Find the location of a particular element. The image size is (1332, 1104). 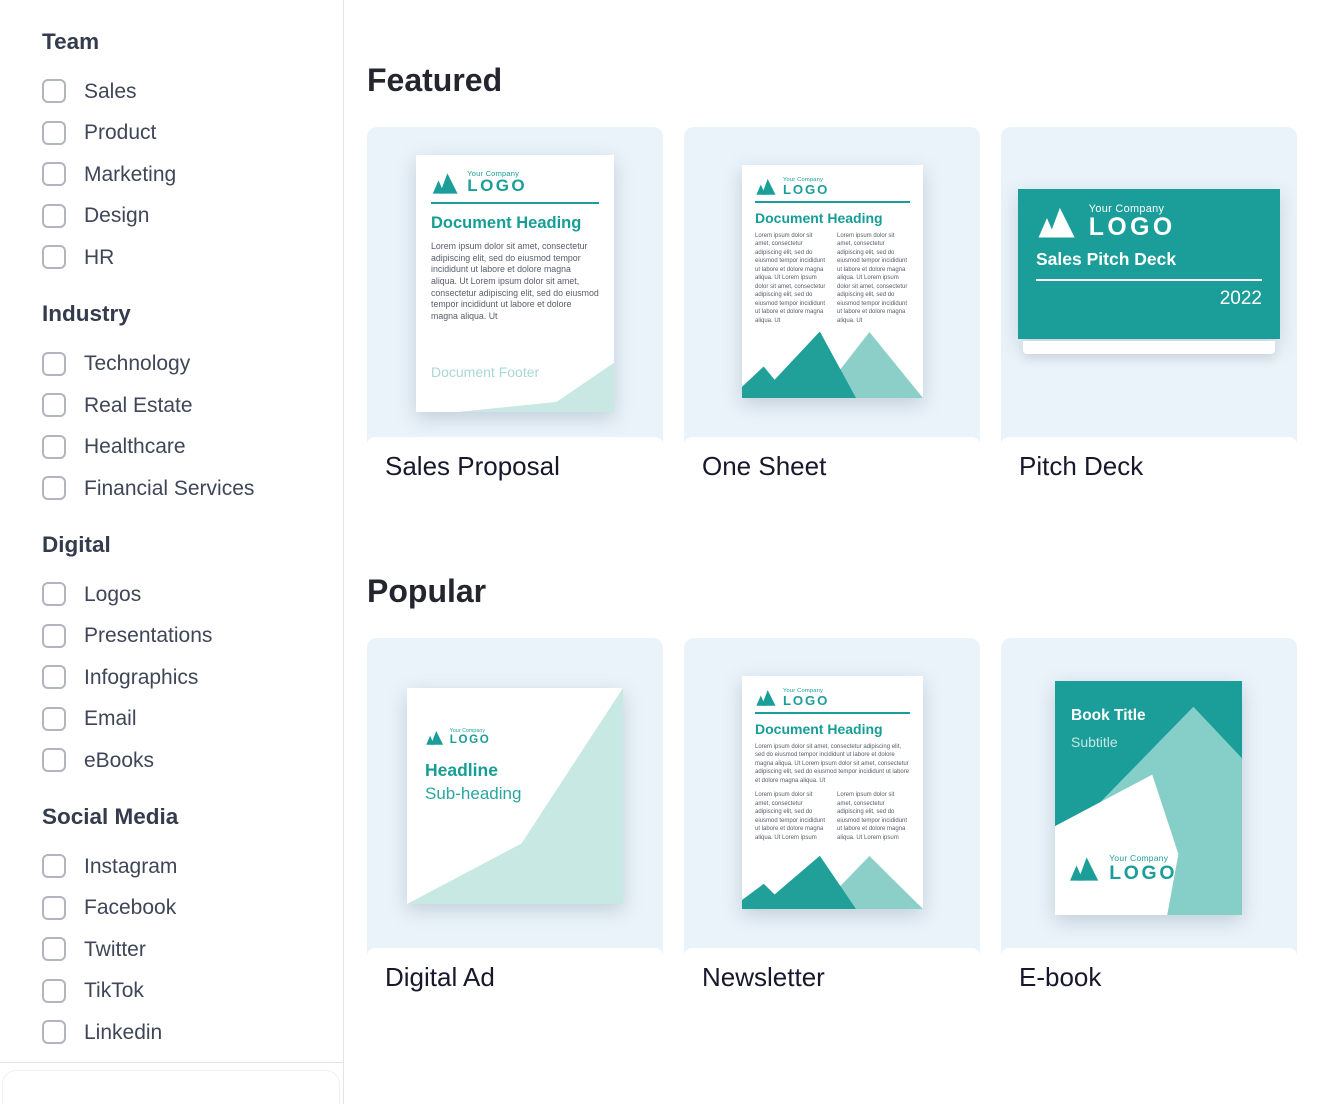

filter-tiktok: TikTok is located at coordinates (183, 991).